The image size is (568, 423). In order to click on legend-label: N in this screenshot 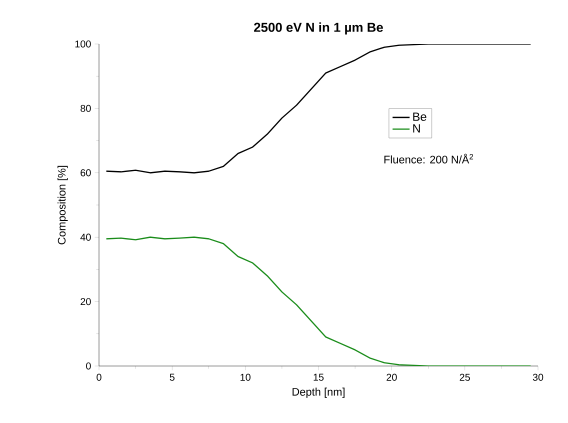, I will do `click(416, 128)`.